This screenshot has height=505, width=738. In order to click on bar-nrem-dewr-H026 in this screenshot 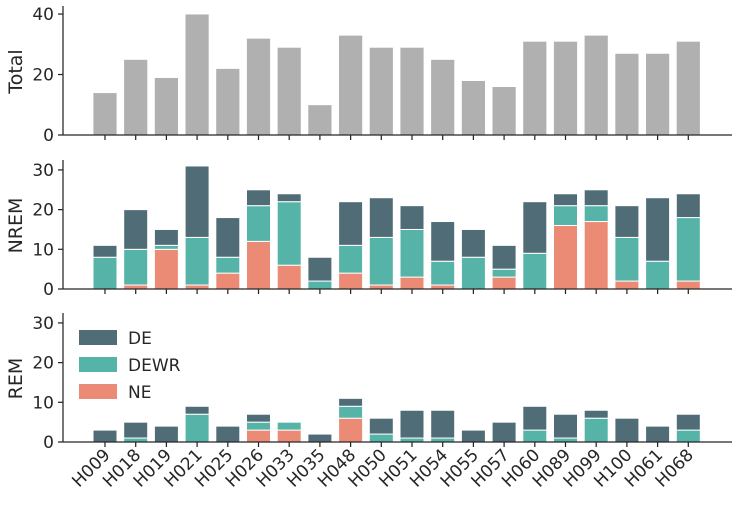, I will do `click(258, 223)`.